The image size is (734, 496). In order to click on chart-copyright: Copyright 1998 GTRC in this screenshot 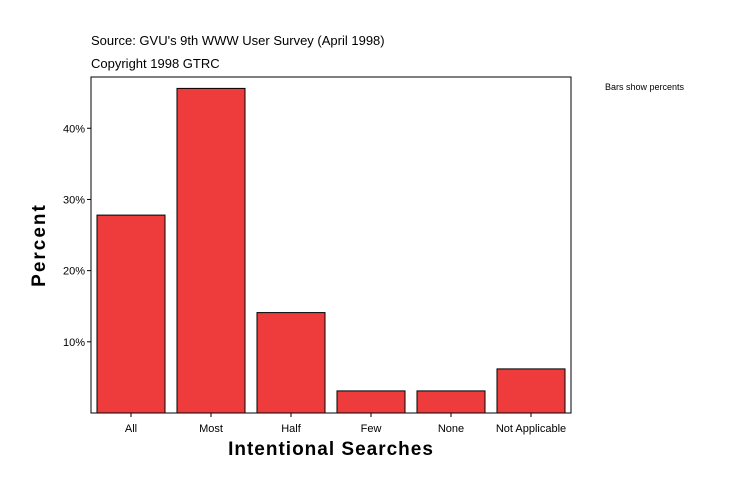, I will do `click(155, 63)`.